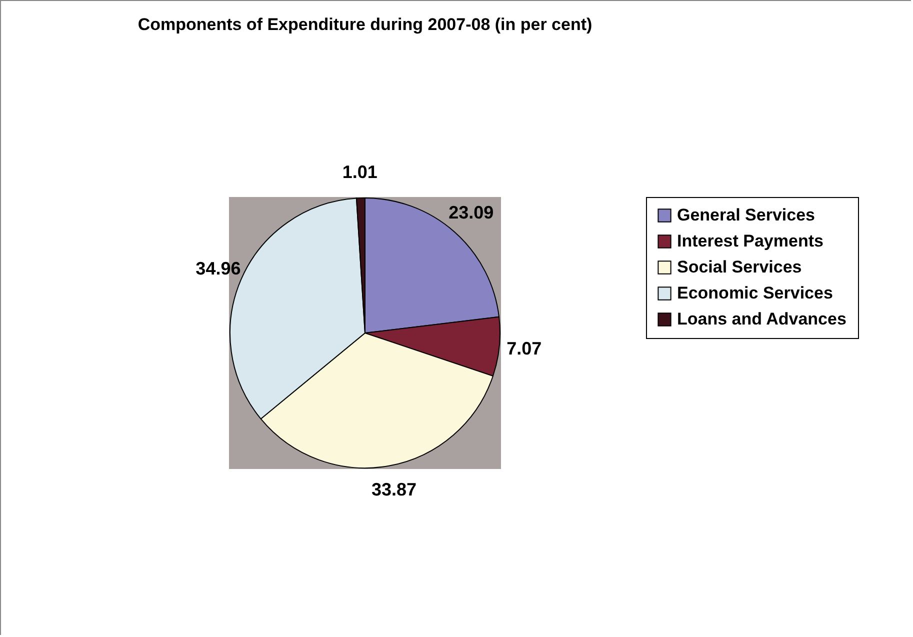 The width and height of the screenshot is (913, 637). I want to click on legend-label: General Services, so click(746, 215).